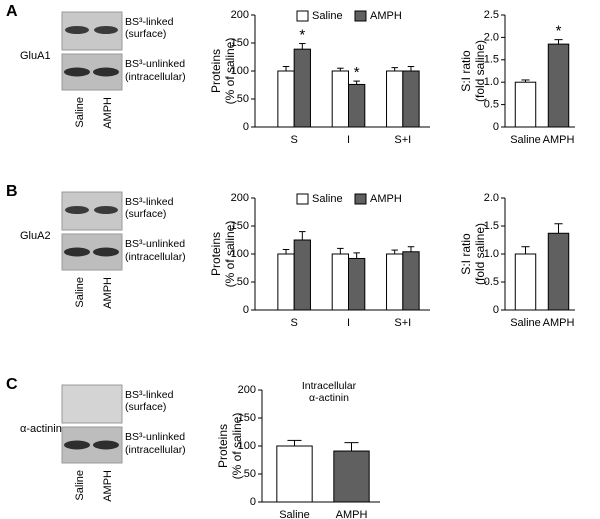 This screenshot has width=600, height=519. Describe the element at coordinates (240, 71) in the screenshot. I see `y-tick-label: 100` at that location.